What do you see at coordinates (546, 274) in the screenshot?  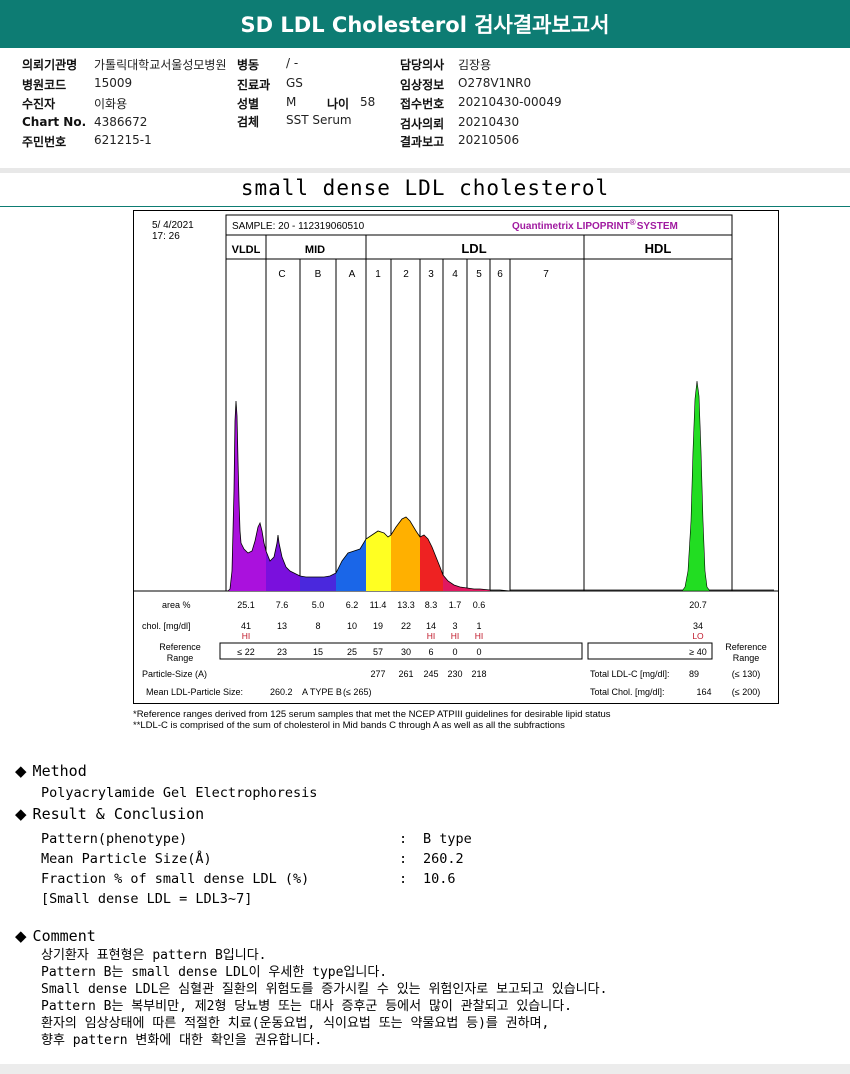 I see `band-7: 7` at bounding box center [546, 274].